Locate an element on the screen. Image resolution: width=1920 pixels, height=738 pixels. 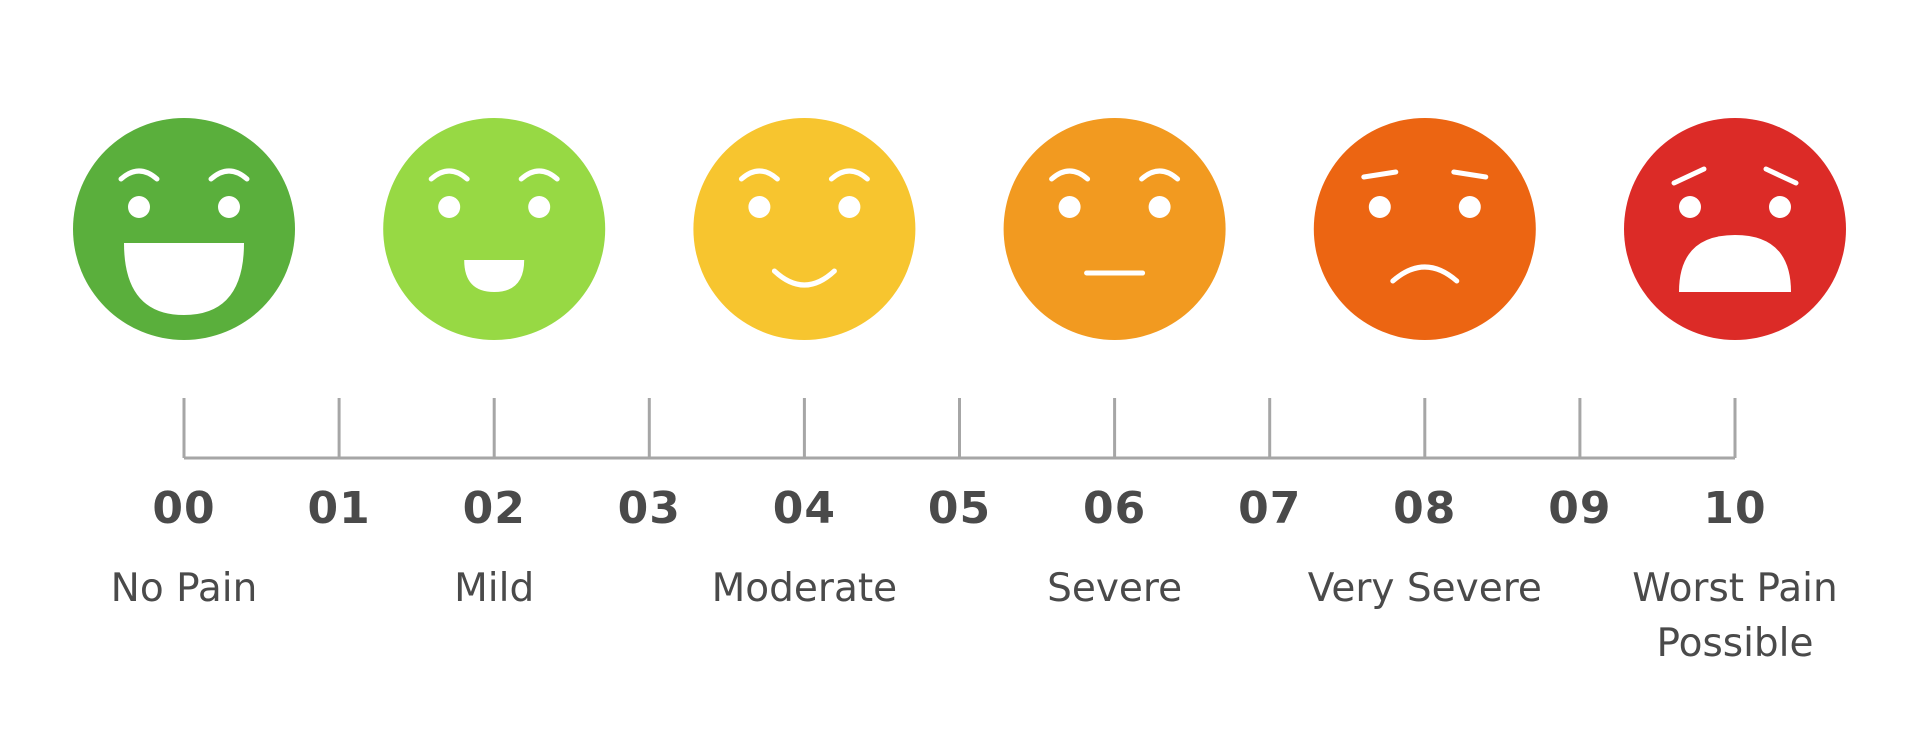
scale-axis is located at coordinates (959, 429).